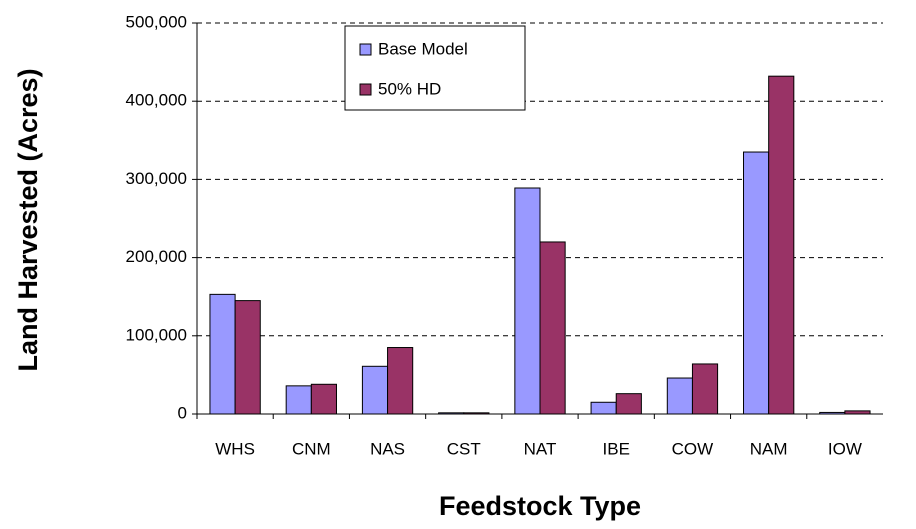 This screenshot has width=916, height=529. Describe the element at coordinates (182, 412) in the screenshot. I see `y-tick-label: 0` at that location.